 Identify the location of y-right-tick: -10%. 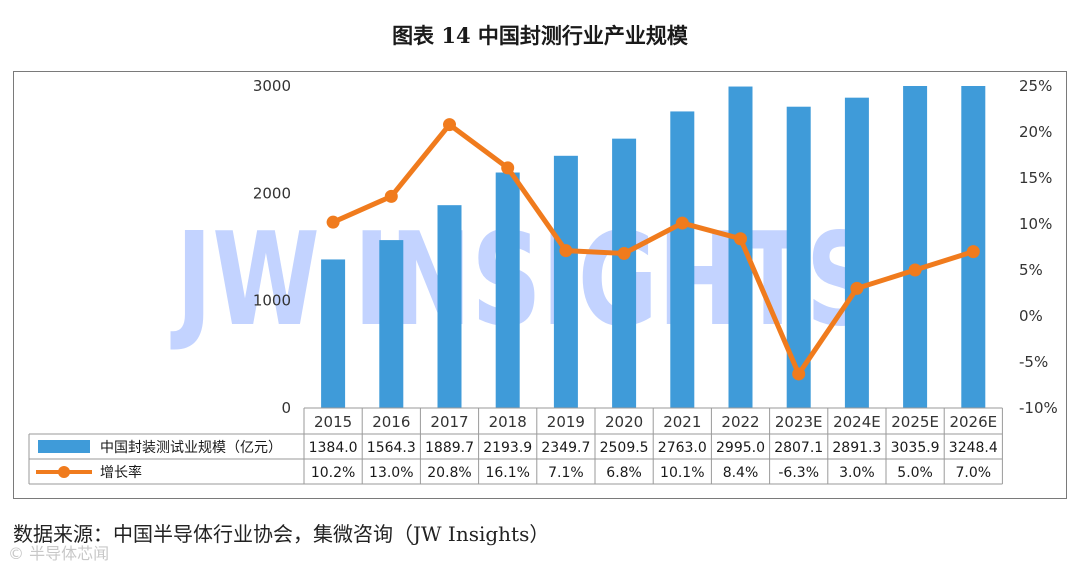
(1038, 408).